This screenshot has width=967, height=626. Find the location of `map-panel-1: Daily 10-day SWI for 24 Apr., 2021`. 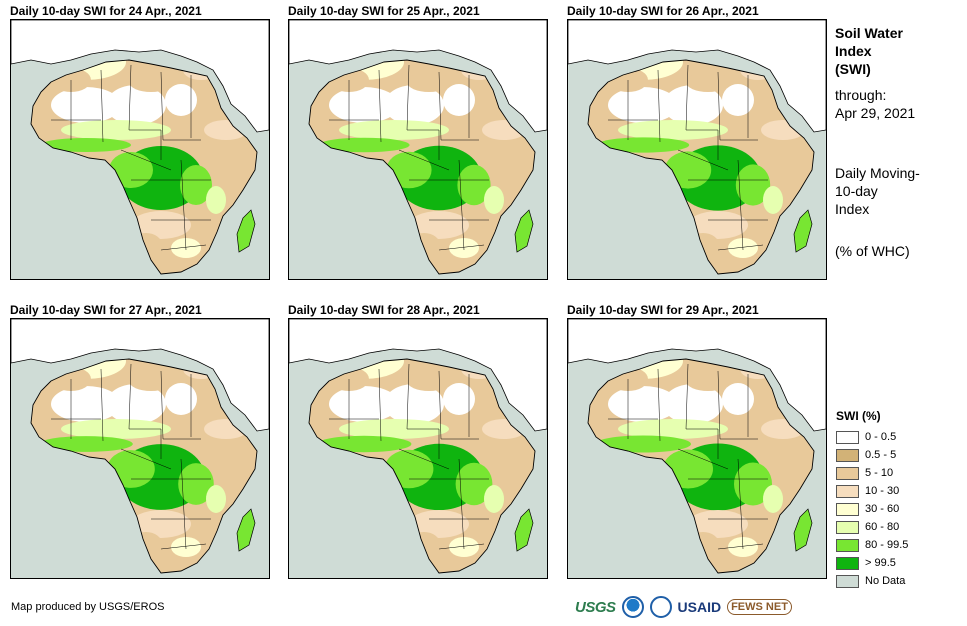

map-panel-1: Daily 10-day SWI for 24 Apr., 2021 is located at coordinates (140, 141).